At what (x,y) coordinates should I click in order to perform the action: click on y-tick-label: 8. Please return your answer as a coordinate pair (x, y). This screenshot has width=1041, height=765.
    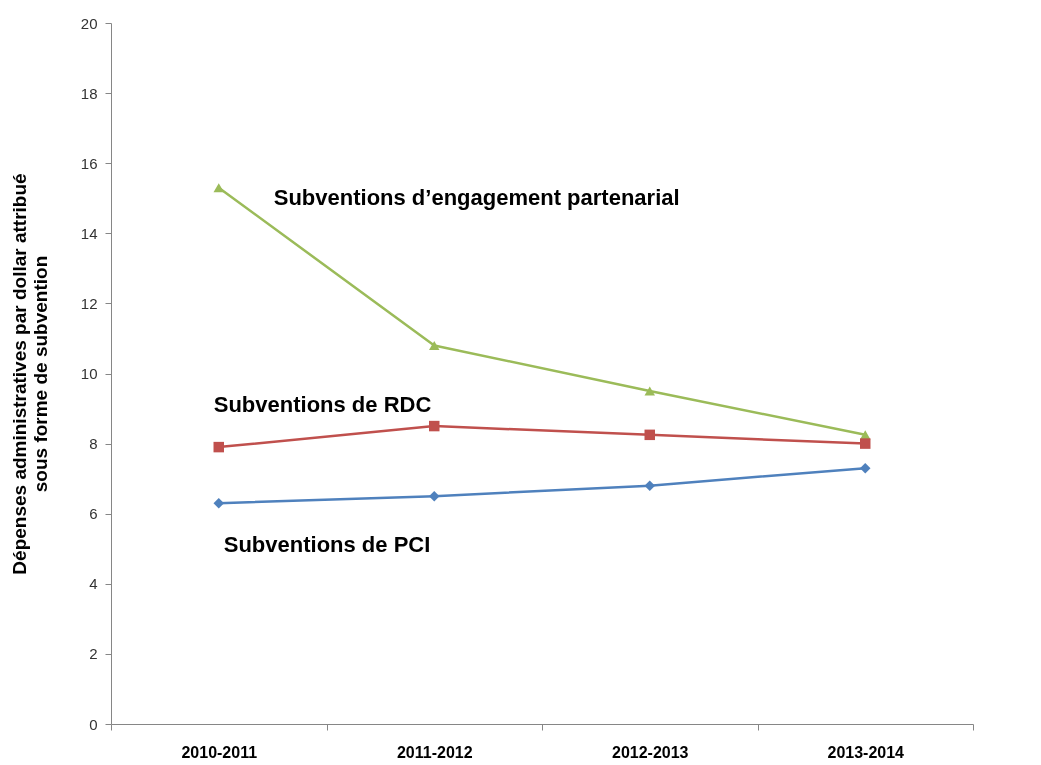
    Looking at the image, I should click on (93, 444).